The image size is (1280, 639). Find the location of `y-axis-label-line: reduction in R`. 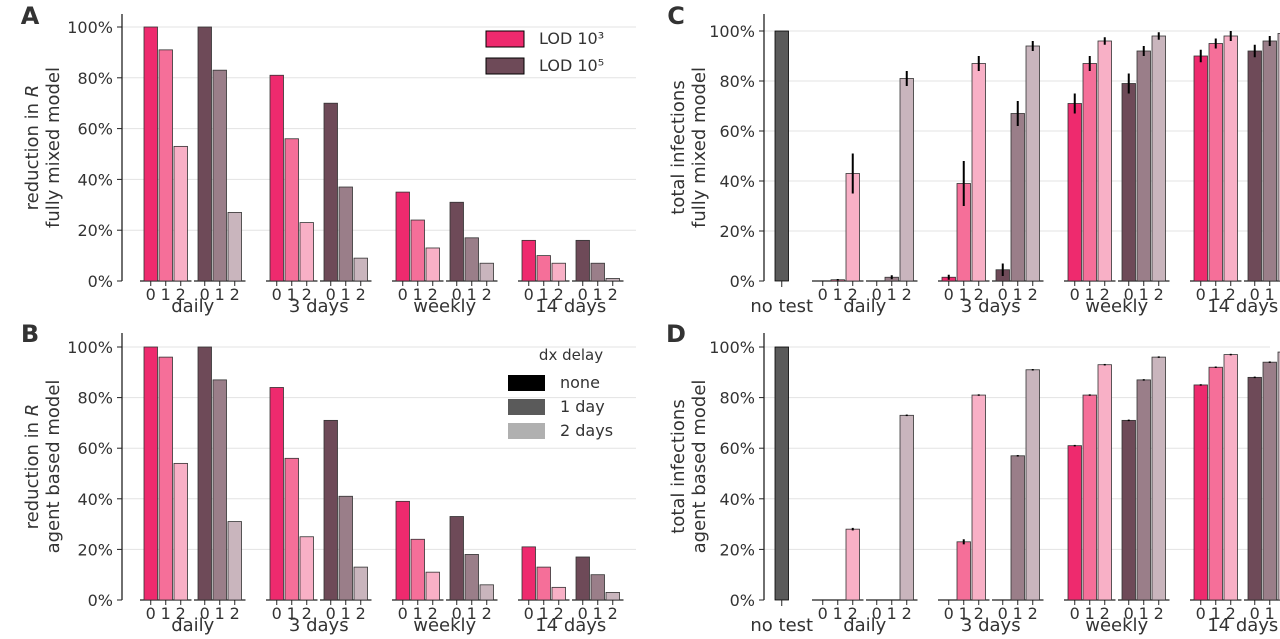

y-axis-label-line: reduction in R is located at coordinates (32, 467).